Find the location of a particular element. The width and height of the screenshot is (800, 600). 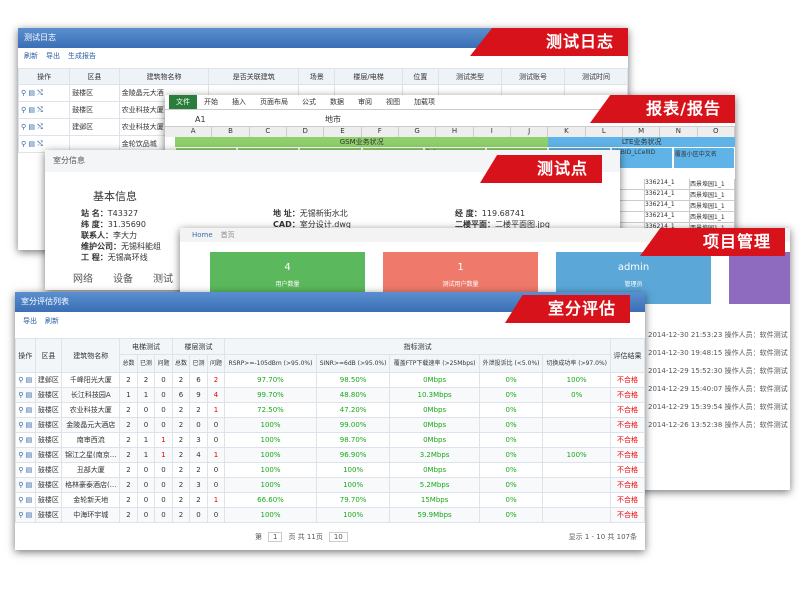

ribbon-tab: 视图 is located at coordinates (393, 102).